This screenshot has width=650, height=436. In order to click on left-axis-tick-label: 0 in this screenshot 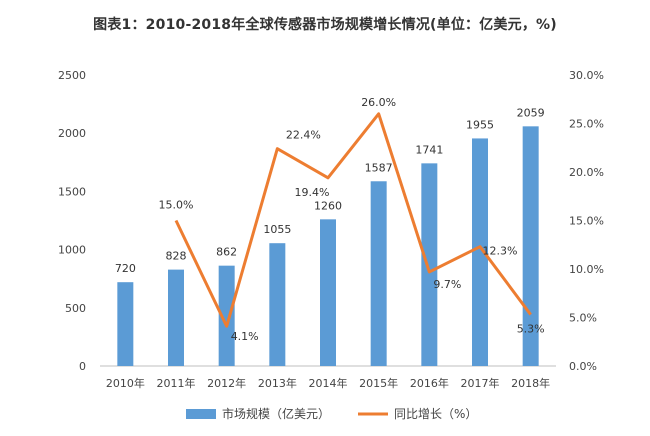, I will do `click(82, 366)`.